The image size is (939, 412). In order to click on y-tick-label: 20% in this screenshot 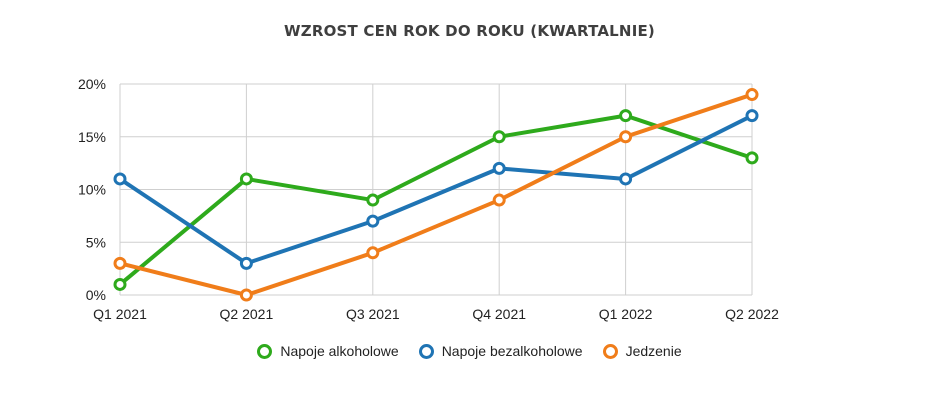, I will do `click(92, 84)`.